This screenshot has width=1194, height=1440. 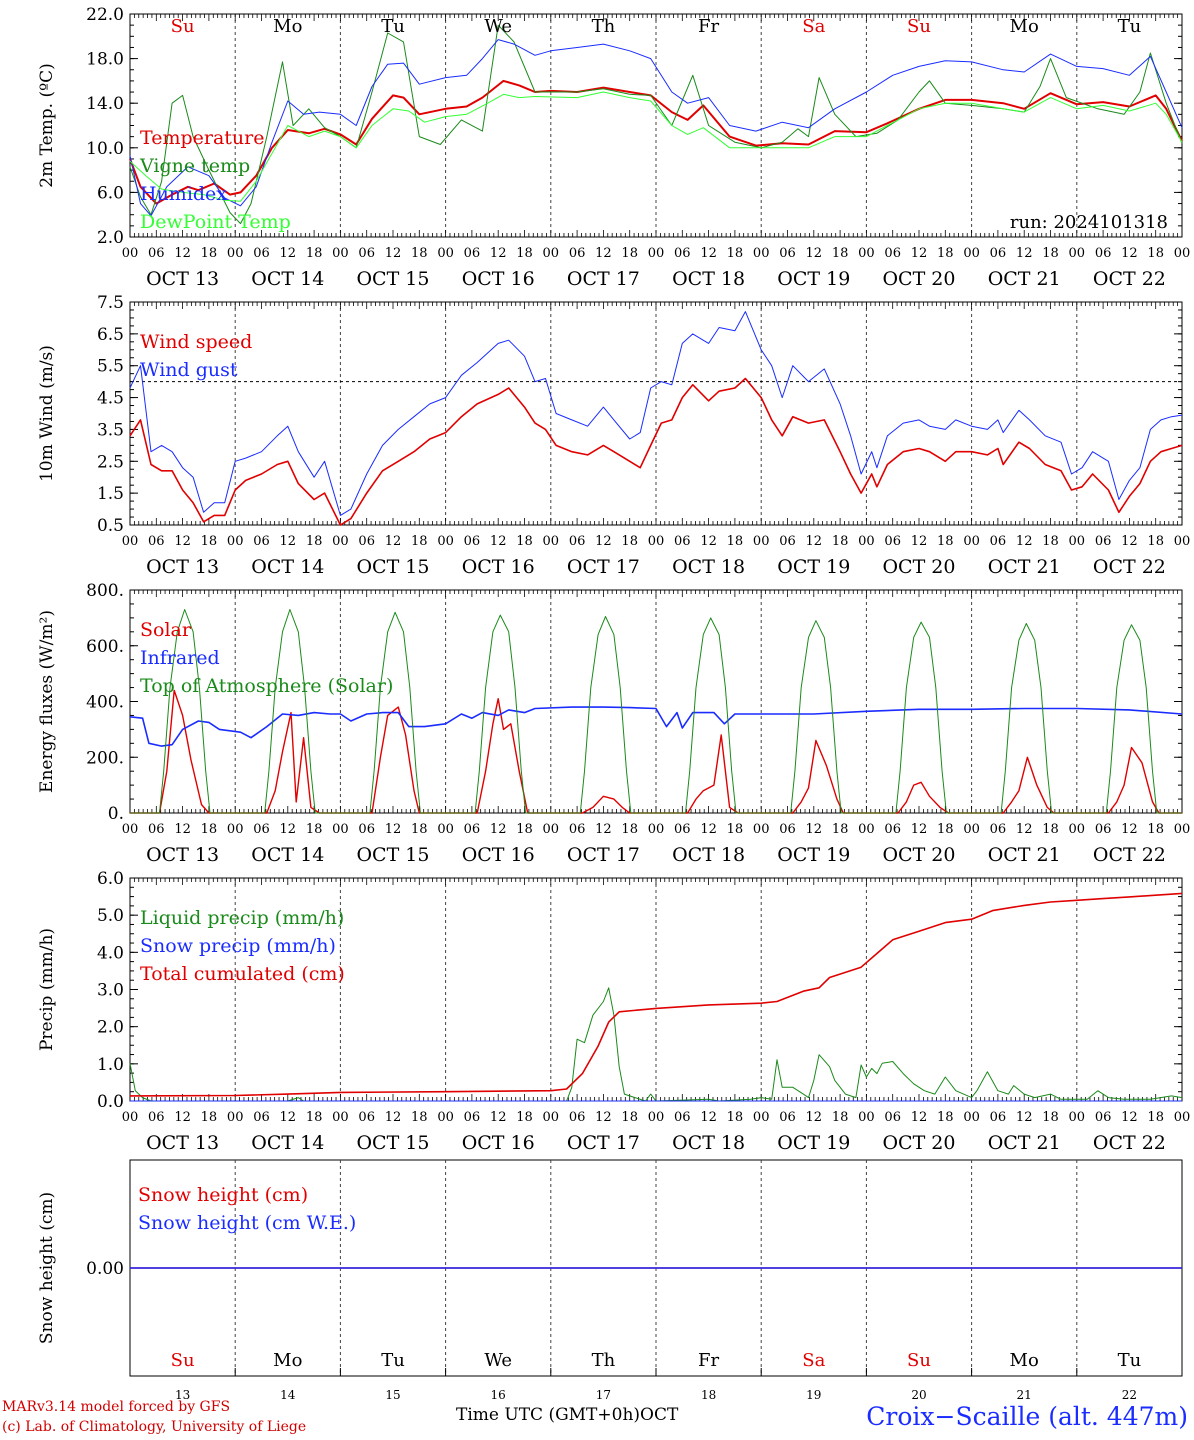 I want to click on y-tick-label: 14.0, so click(x=105, y=104).